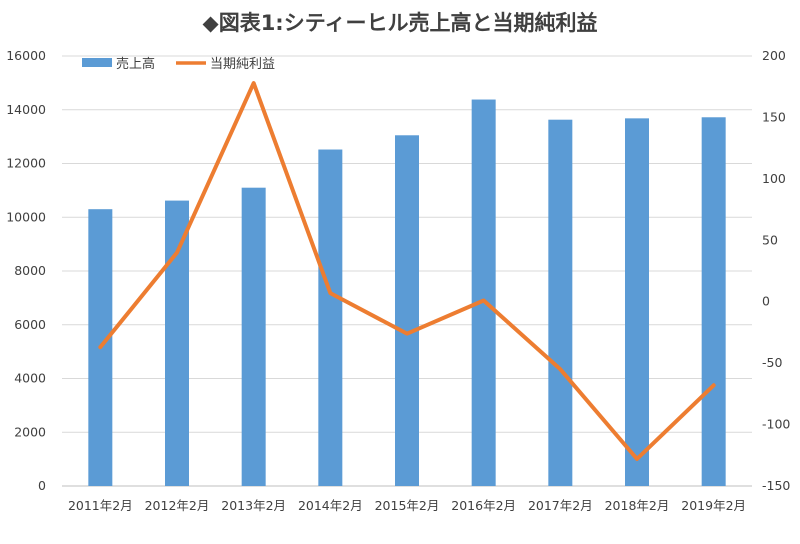 The image size is (800, 544). What do you see at coordinates (483, 292) in the screenshot?
I see `bar-2016年2月` at bounding box center [483, 292].